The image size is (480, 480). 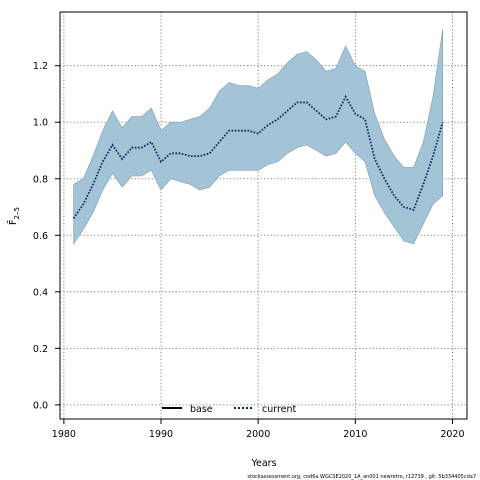 I want to click on svg-text: F̄2–5, so click(x=14, y=216).